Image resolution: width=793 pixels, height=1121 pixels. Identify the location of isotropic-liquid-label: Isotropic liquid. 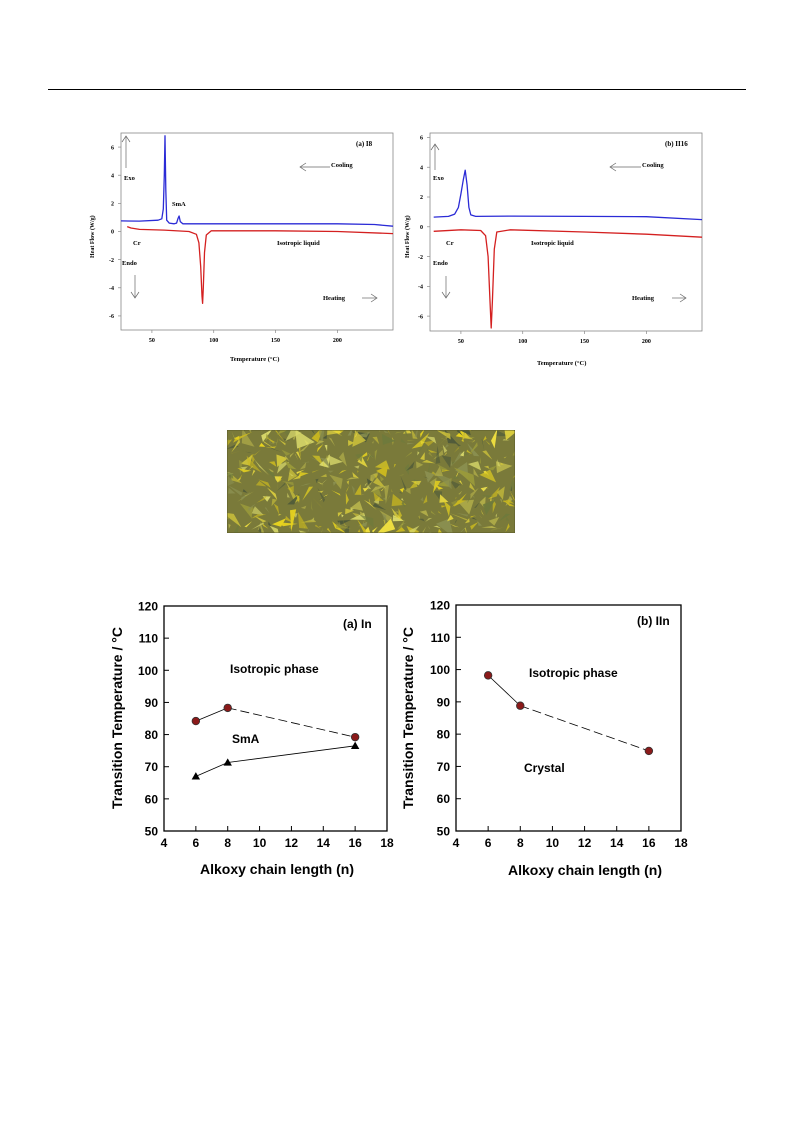
(552, 243).